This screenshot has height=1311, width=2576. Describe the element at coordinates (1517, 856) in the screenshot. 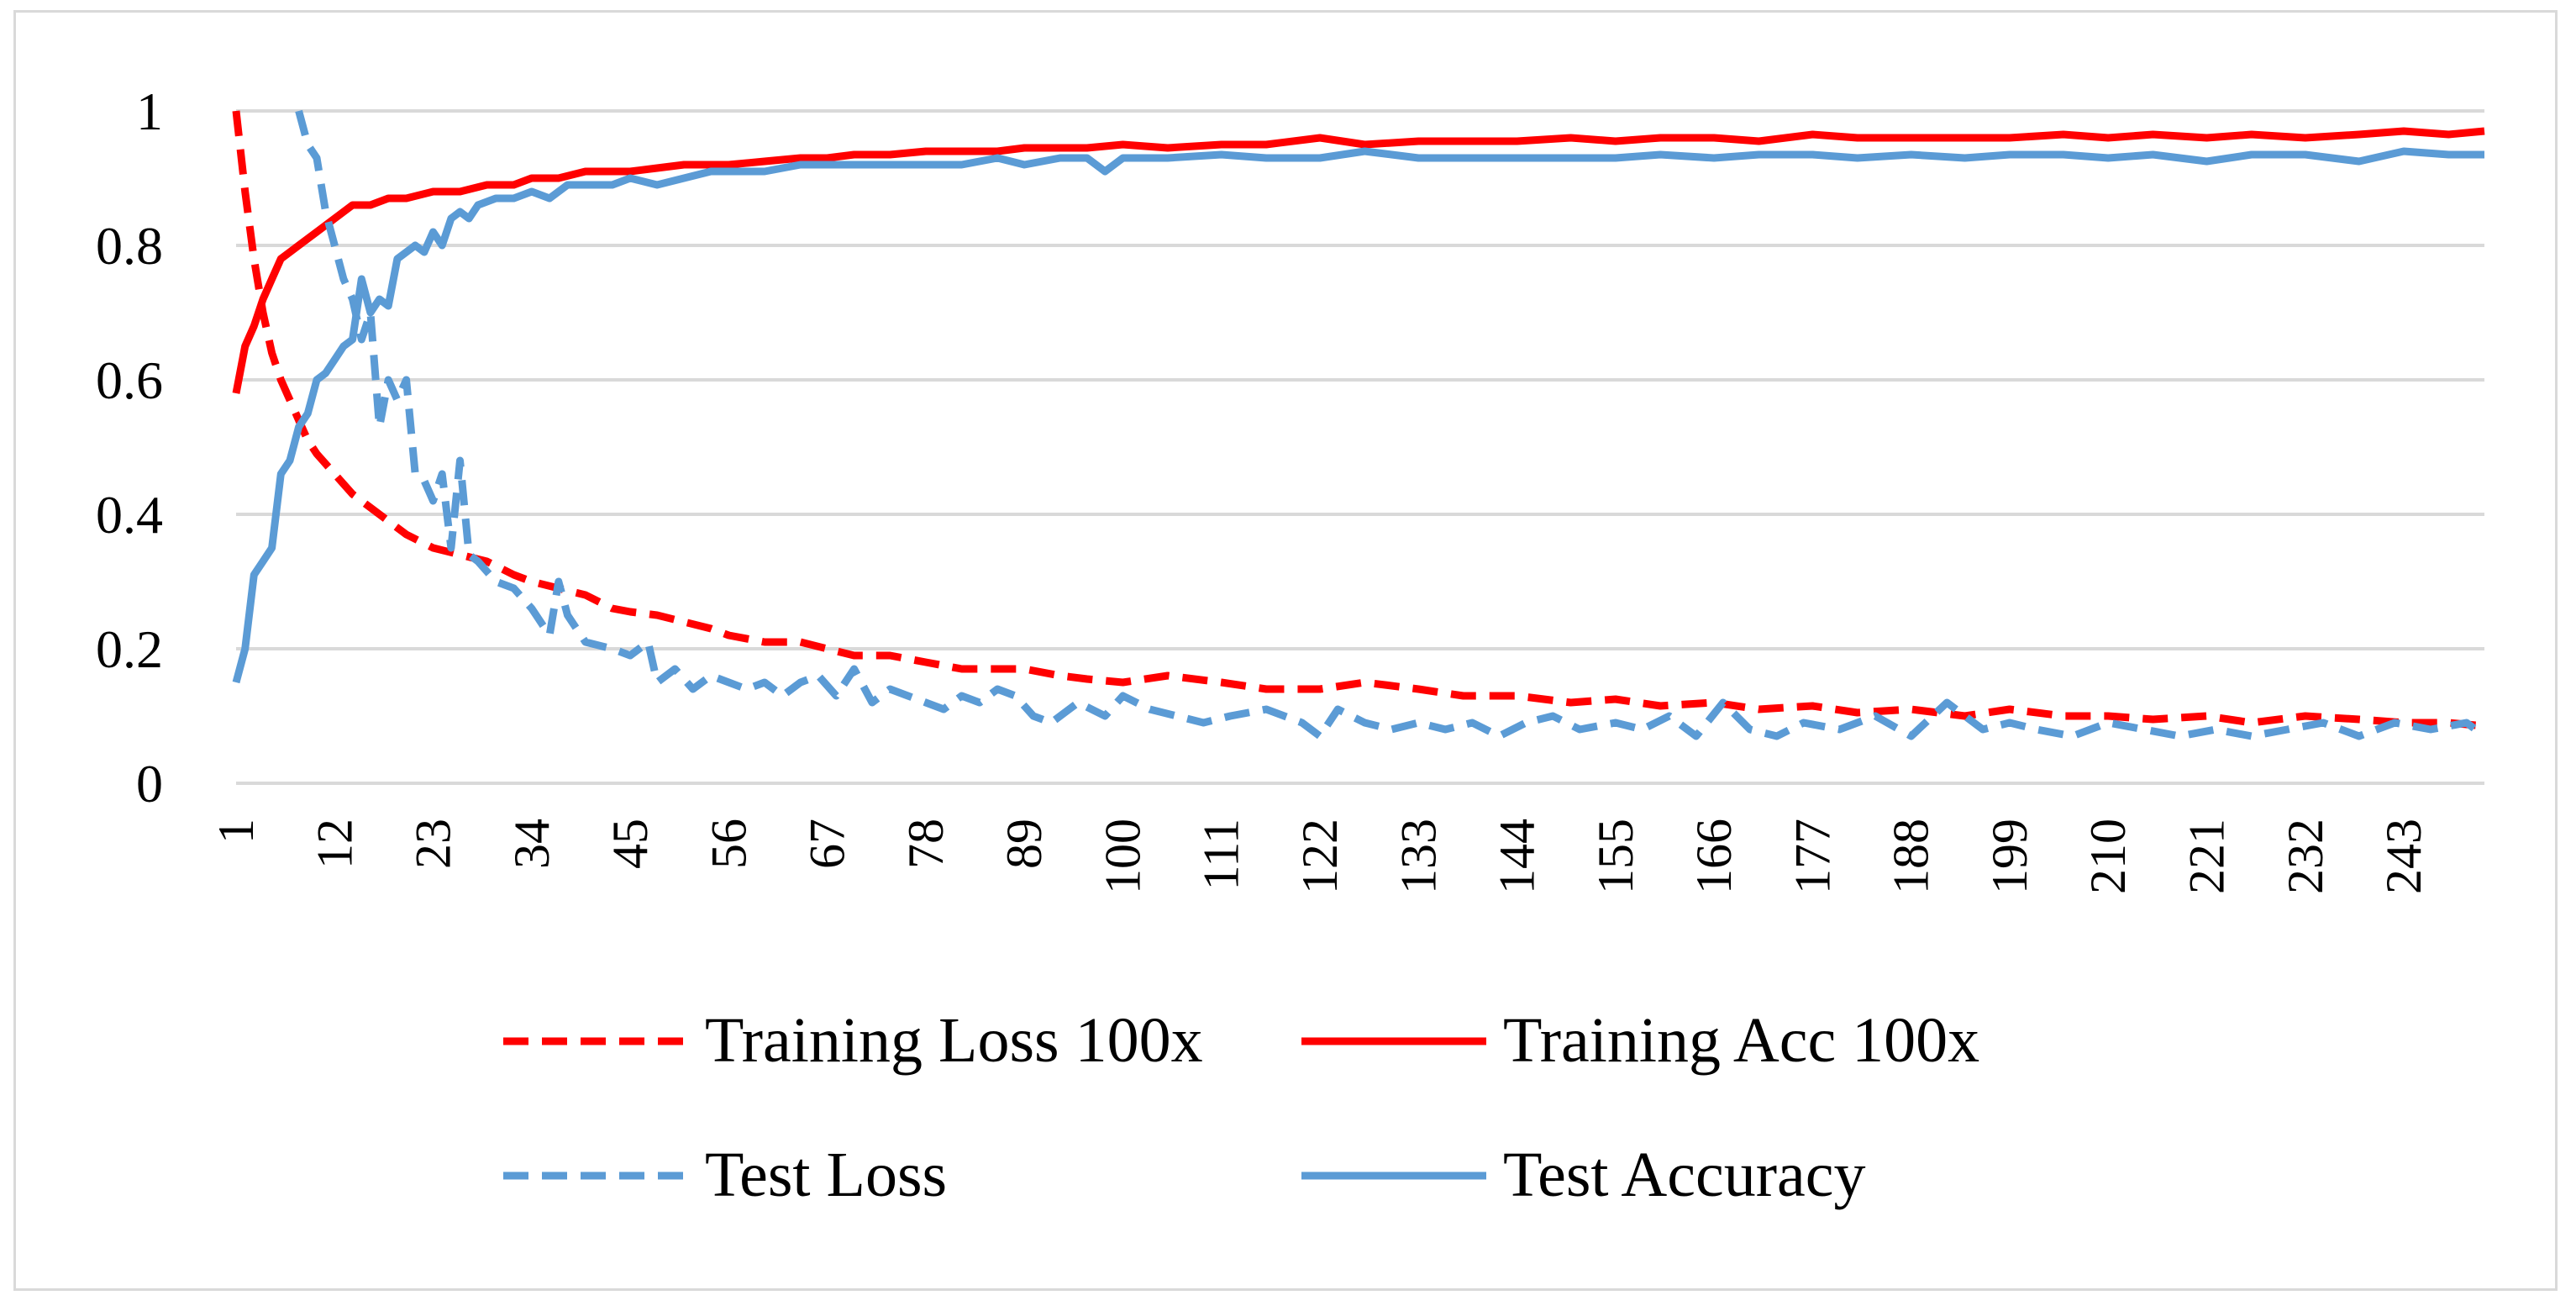

I see `x-tick-label: 144` at that location.